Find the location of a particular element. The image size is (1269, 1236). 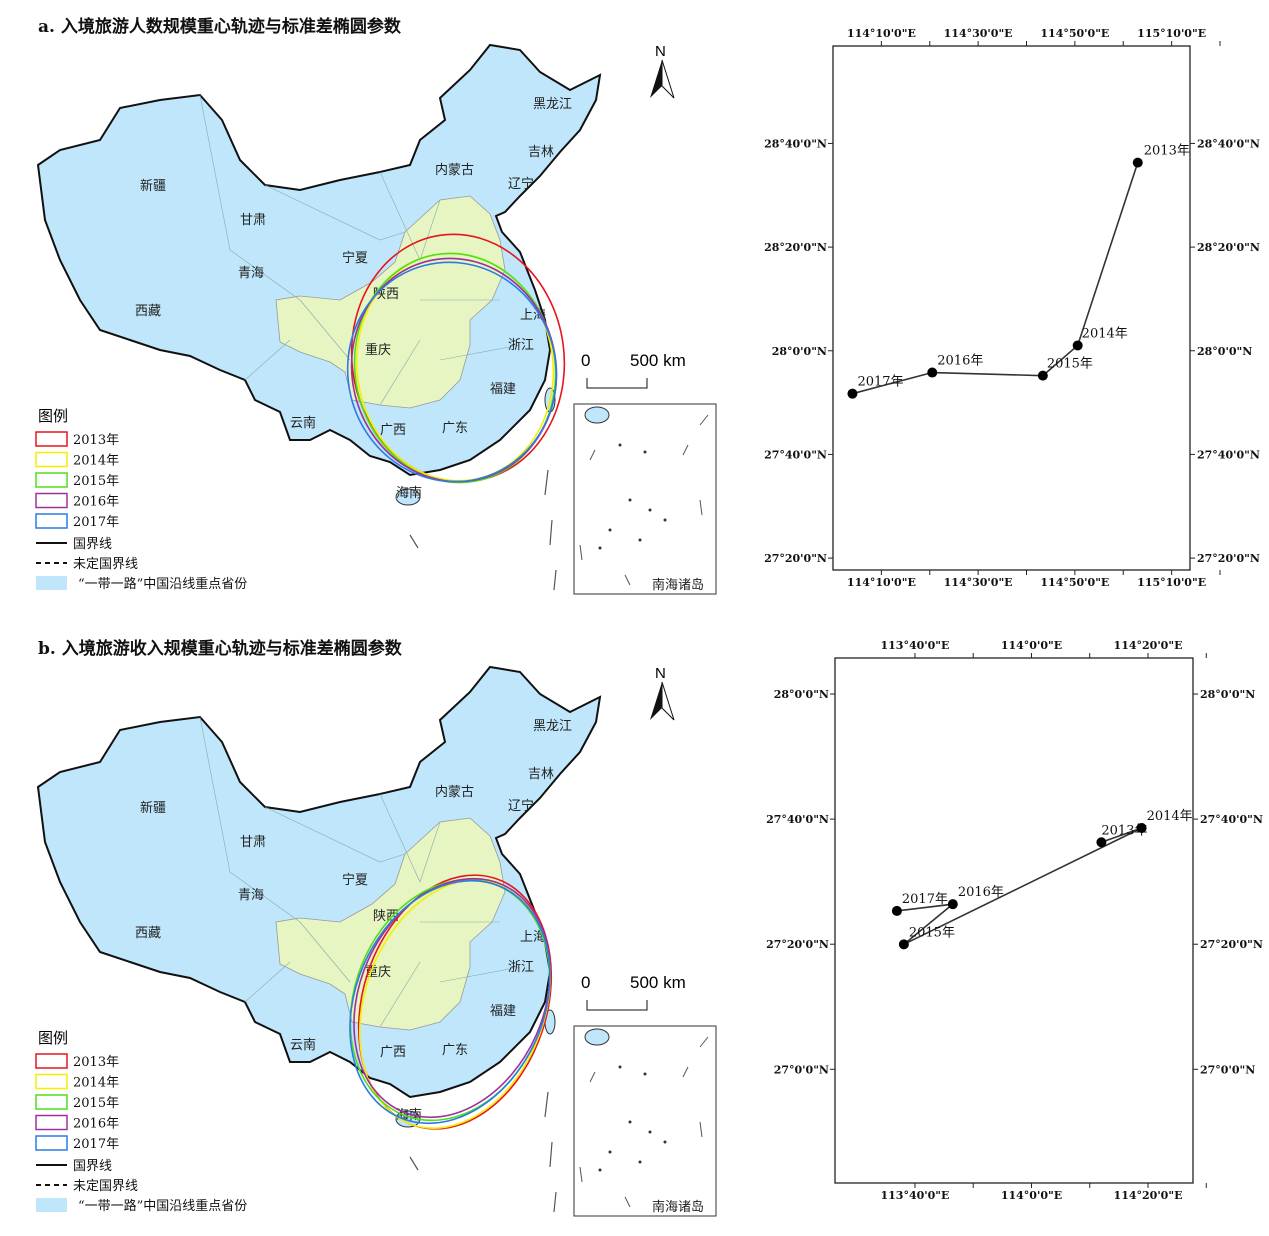

legend-label: 国界线 is located at coordinates (92, 544).